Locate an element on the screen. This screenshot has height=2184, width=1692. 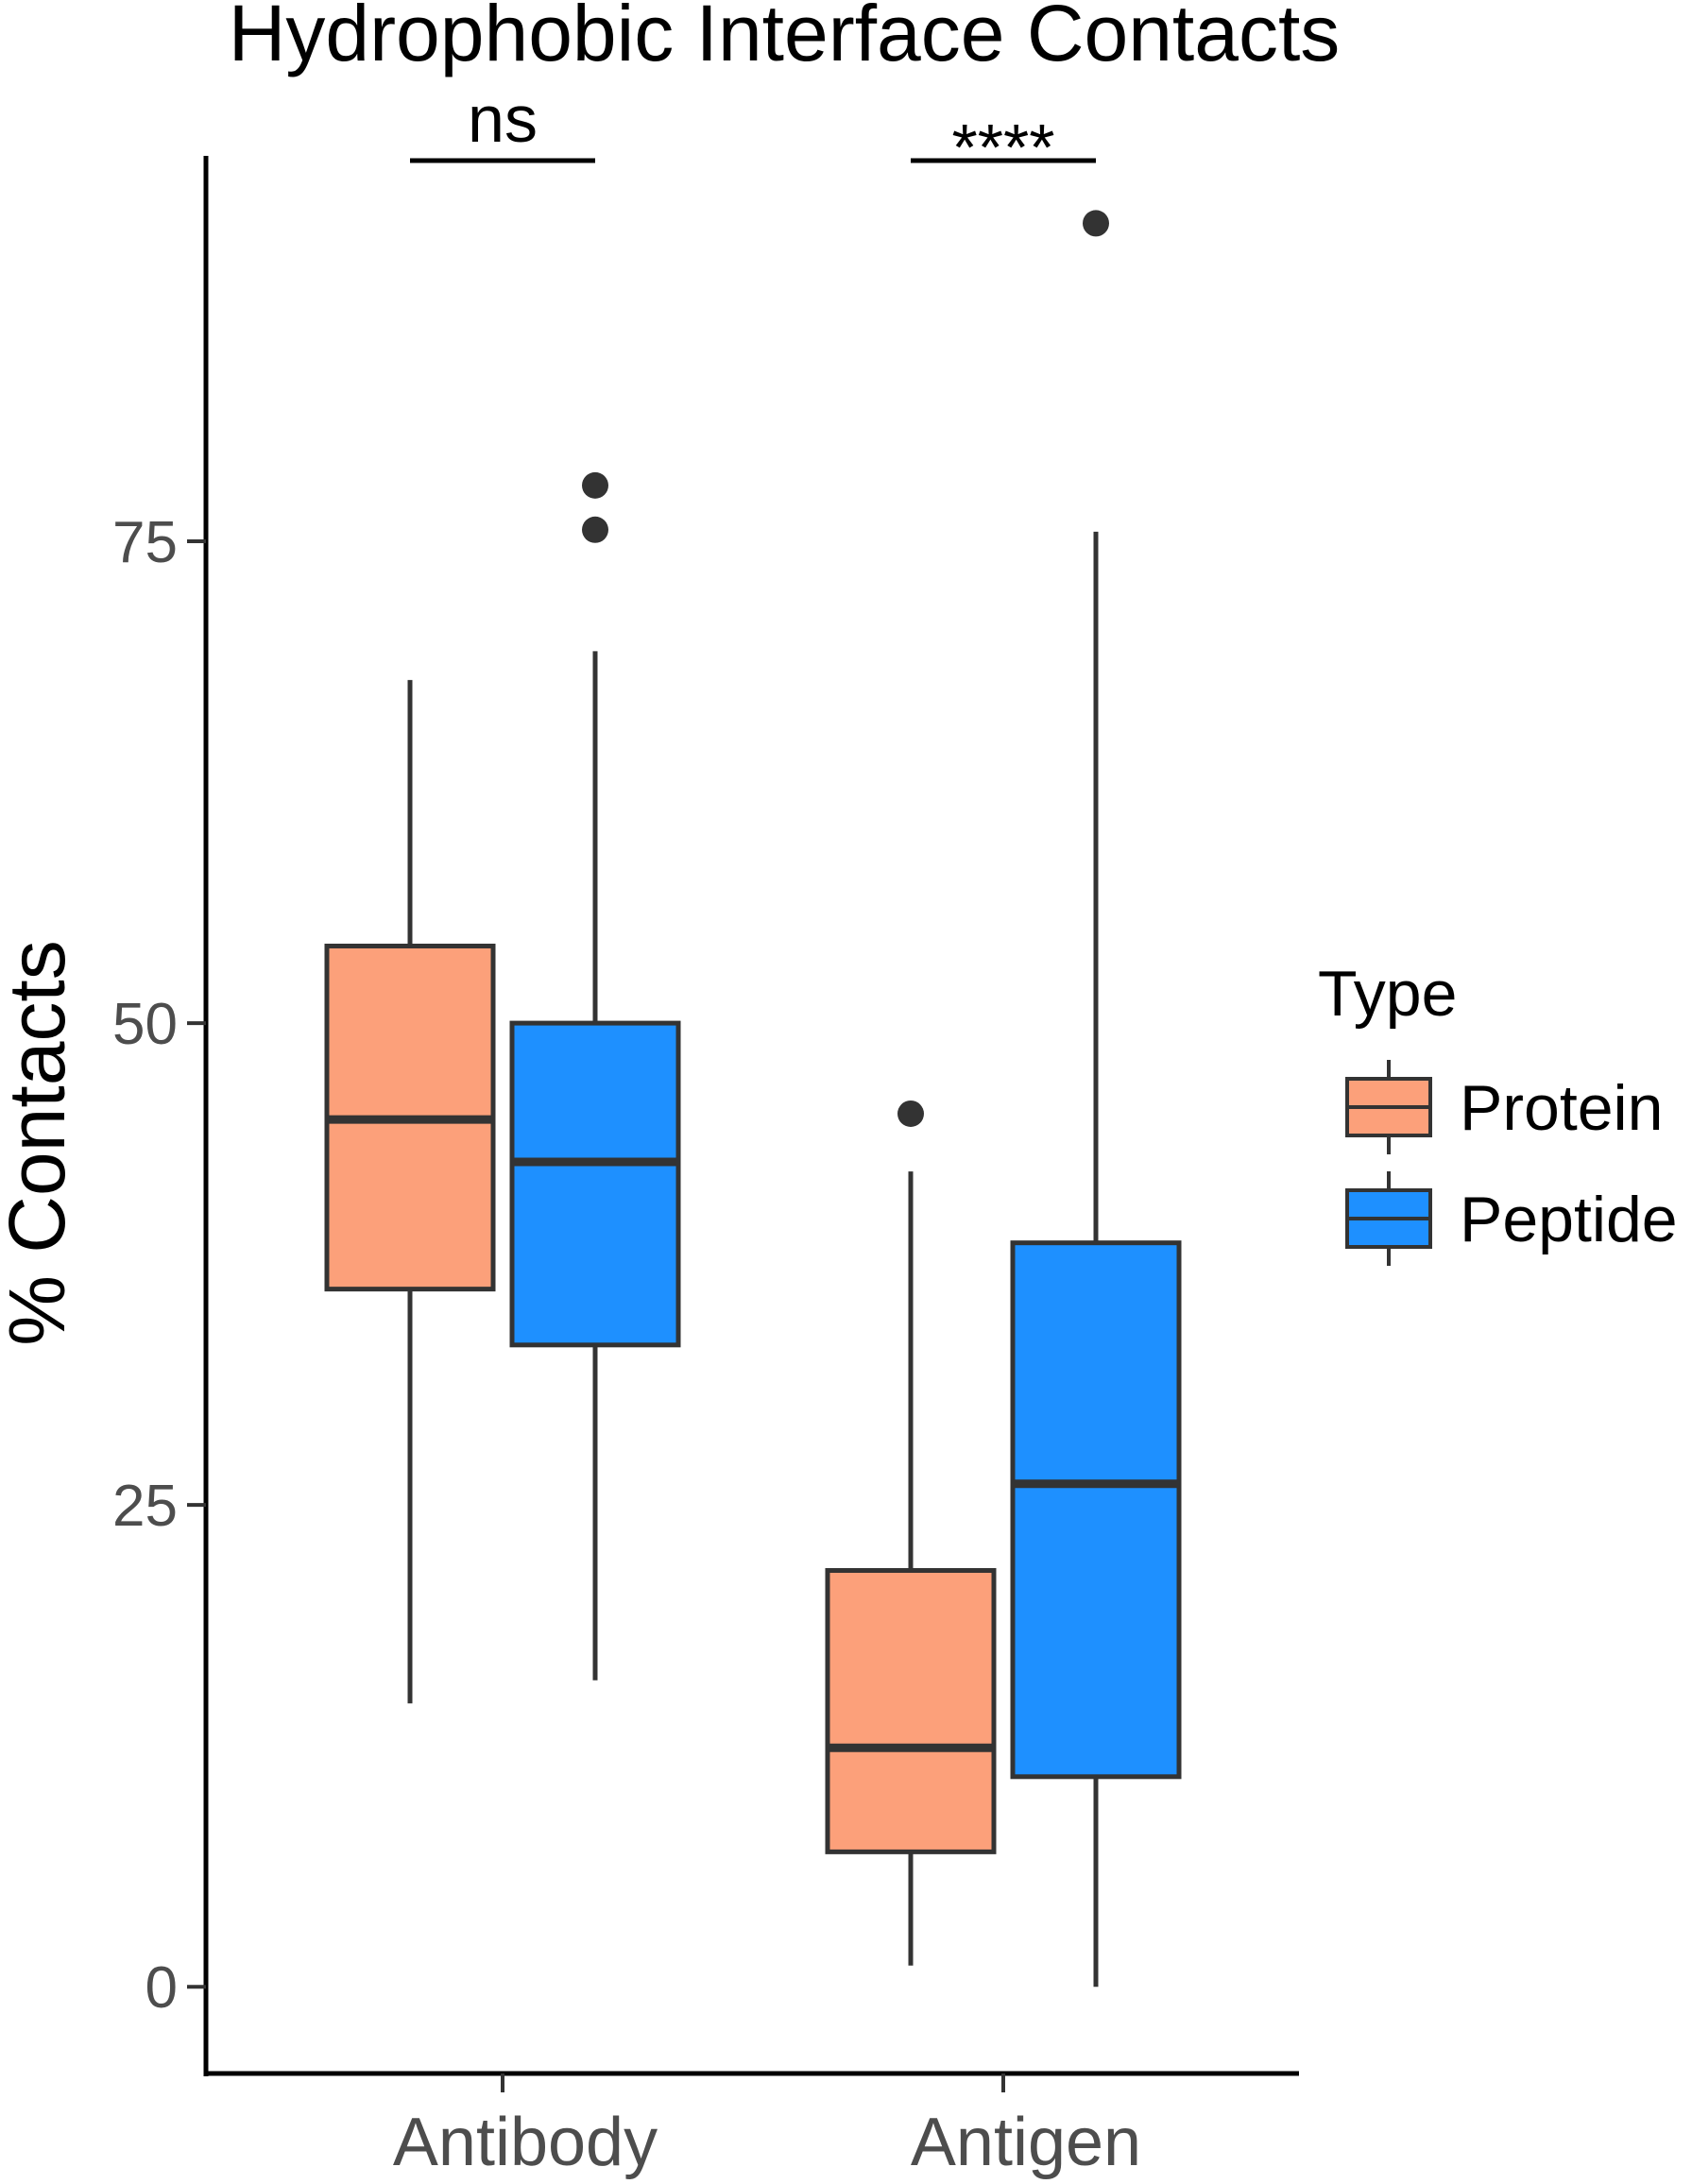
y-tick-label: 75 is located at coordinates (145, 542).